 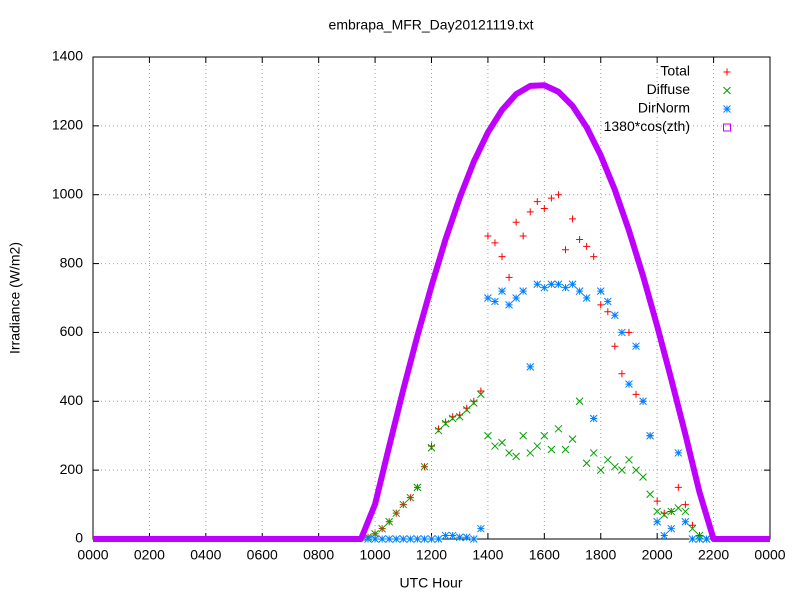 I want to click on y-tick-label: 0, so click(x=79, y=538).